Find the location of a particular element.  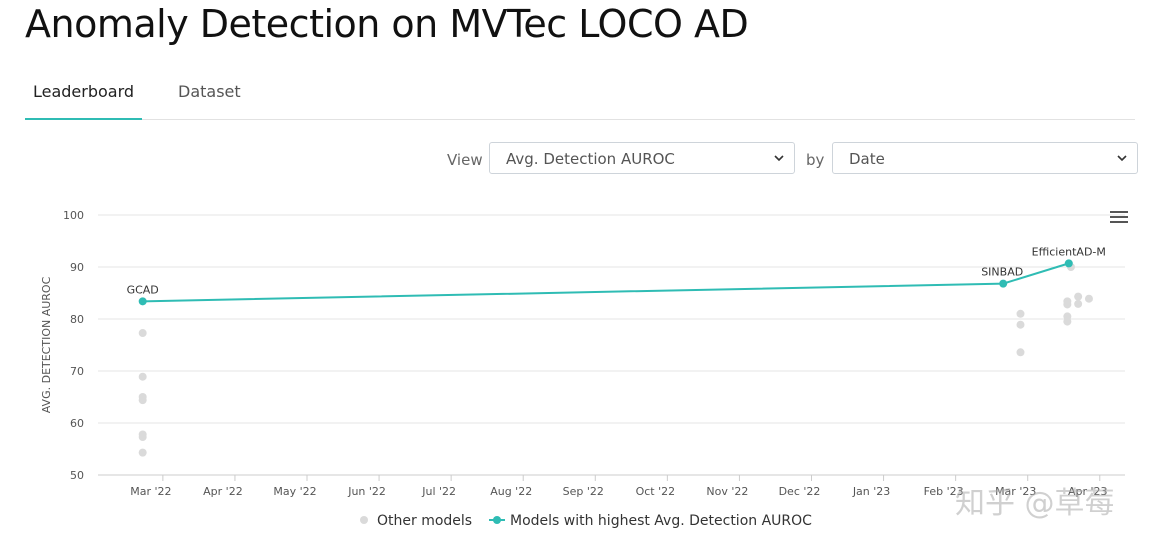

y-tick-label: 50 is located at coordinates (77, 475).